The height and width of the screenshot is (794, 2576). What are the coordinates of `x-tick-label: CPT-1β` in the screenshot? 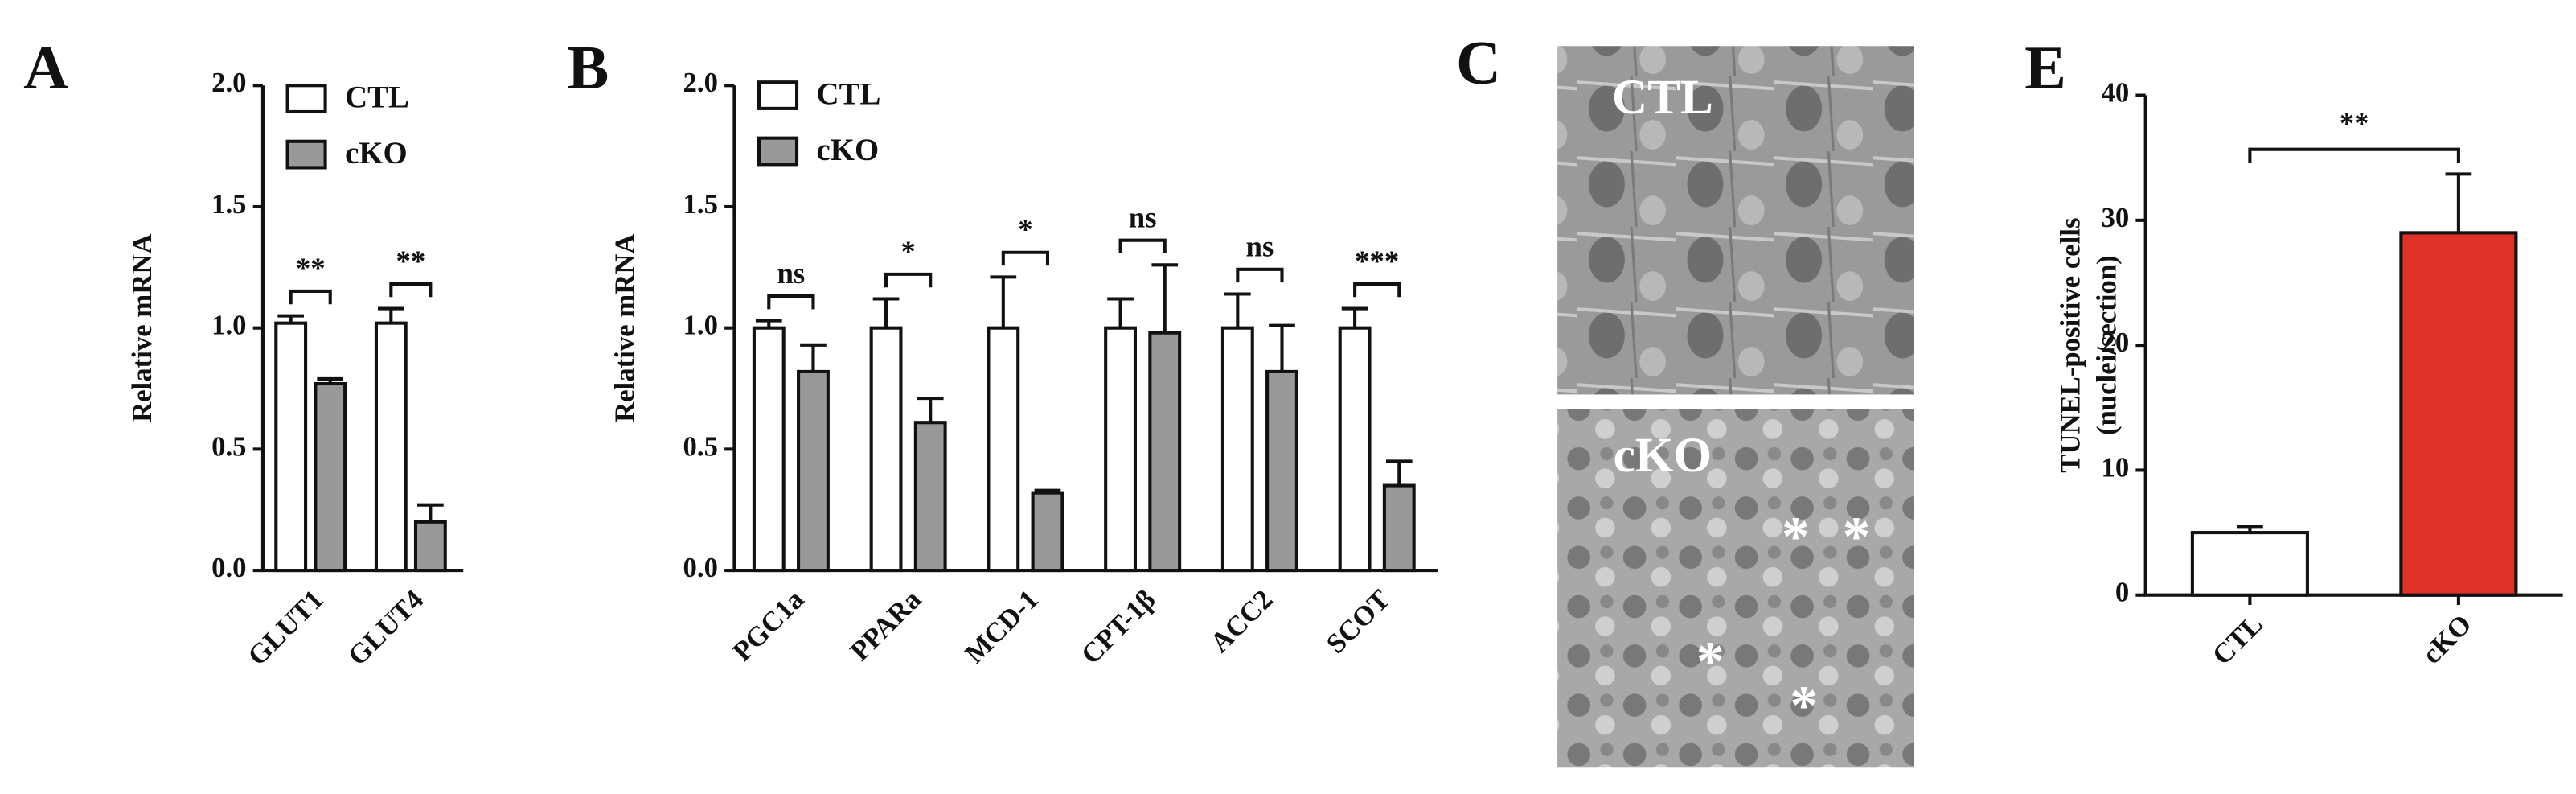 It's located at (1119, 626).